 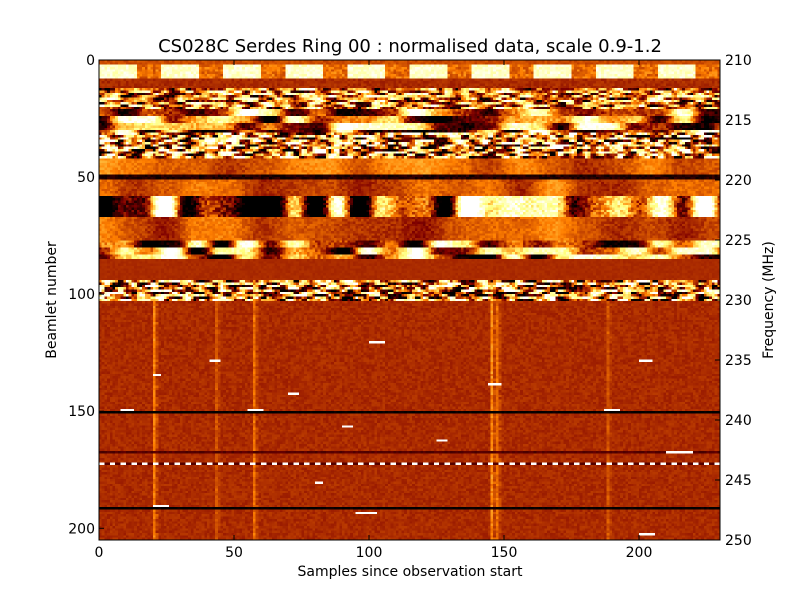 I want to click on y-axis: 0 50 100 150 200, so click(x=86, y=295).